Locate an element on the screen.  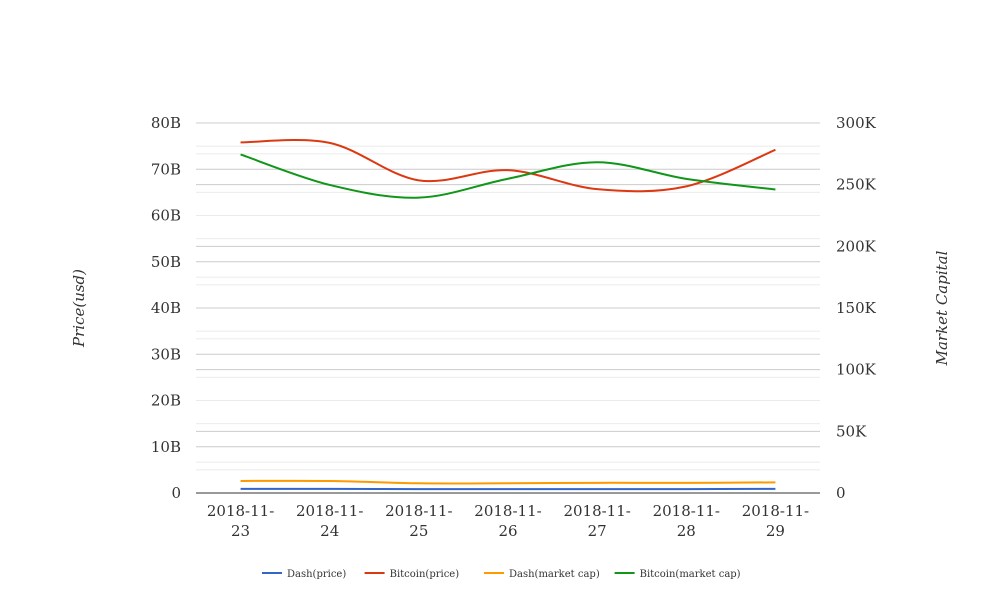
x-tick-label: 2018-11-24 is located at coordinates (329, 521).